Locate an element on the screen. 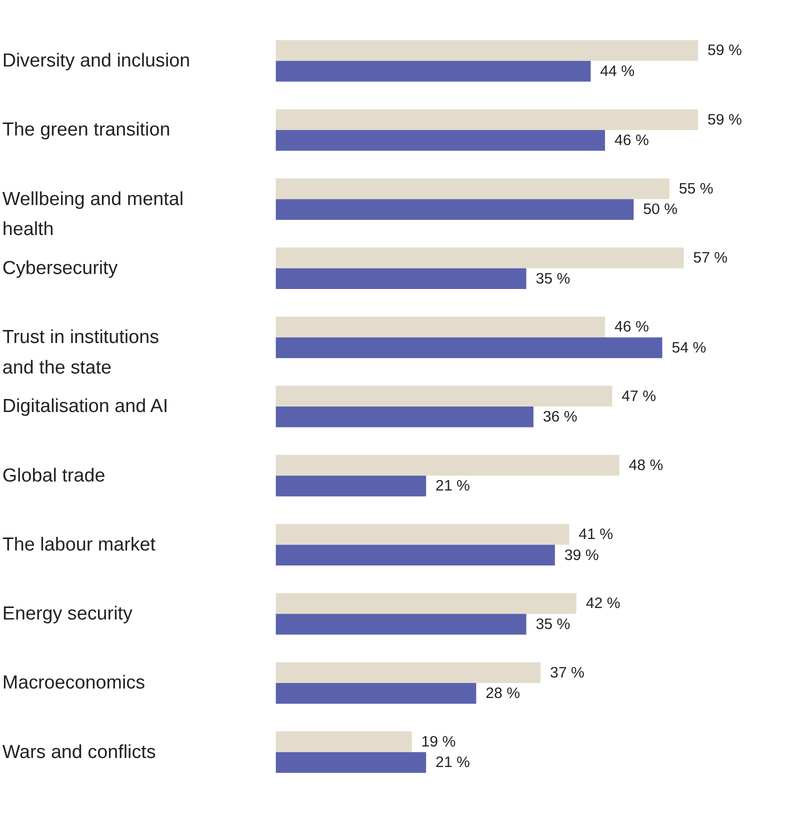 The image size is (801, 817). data-label: 28 % is located at coordinates (503, 693).